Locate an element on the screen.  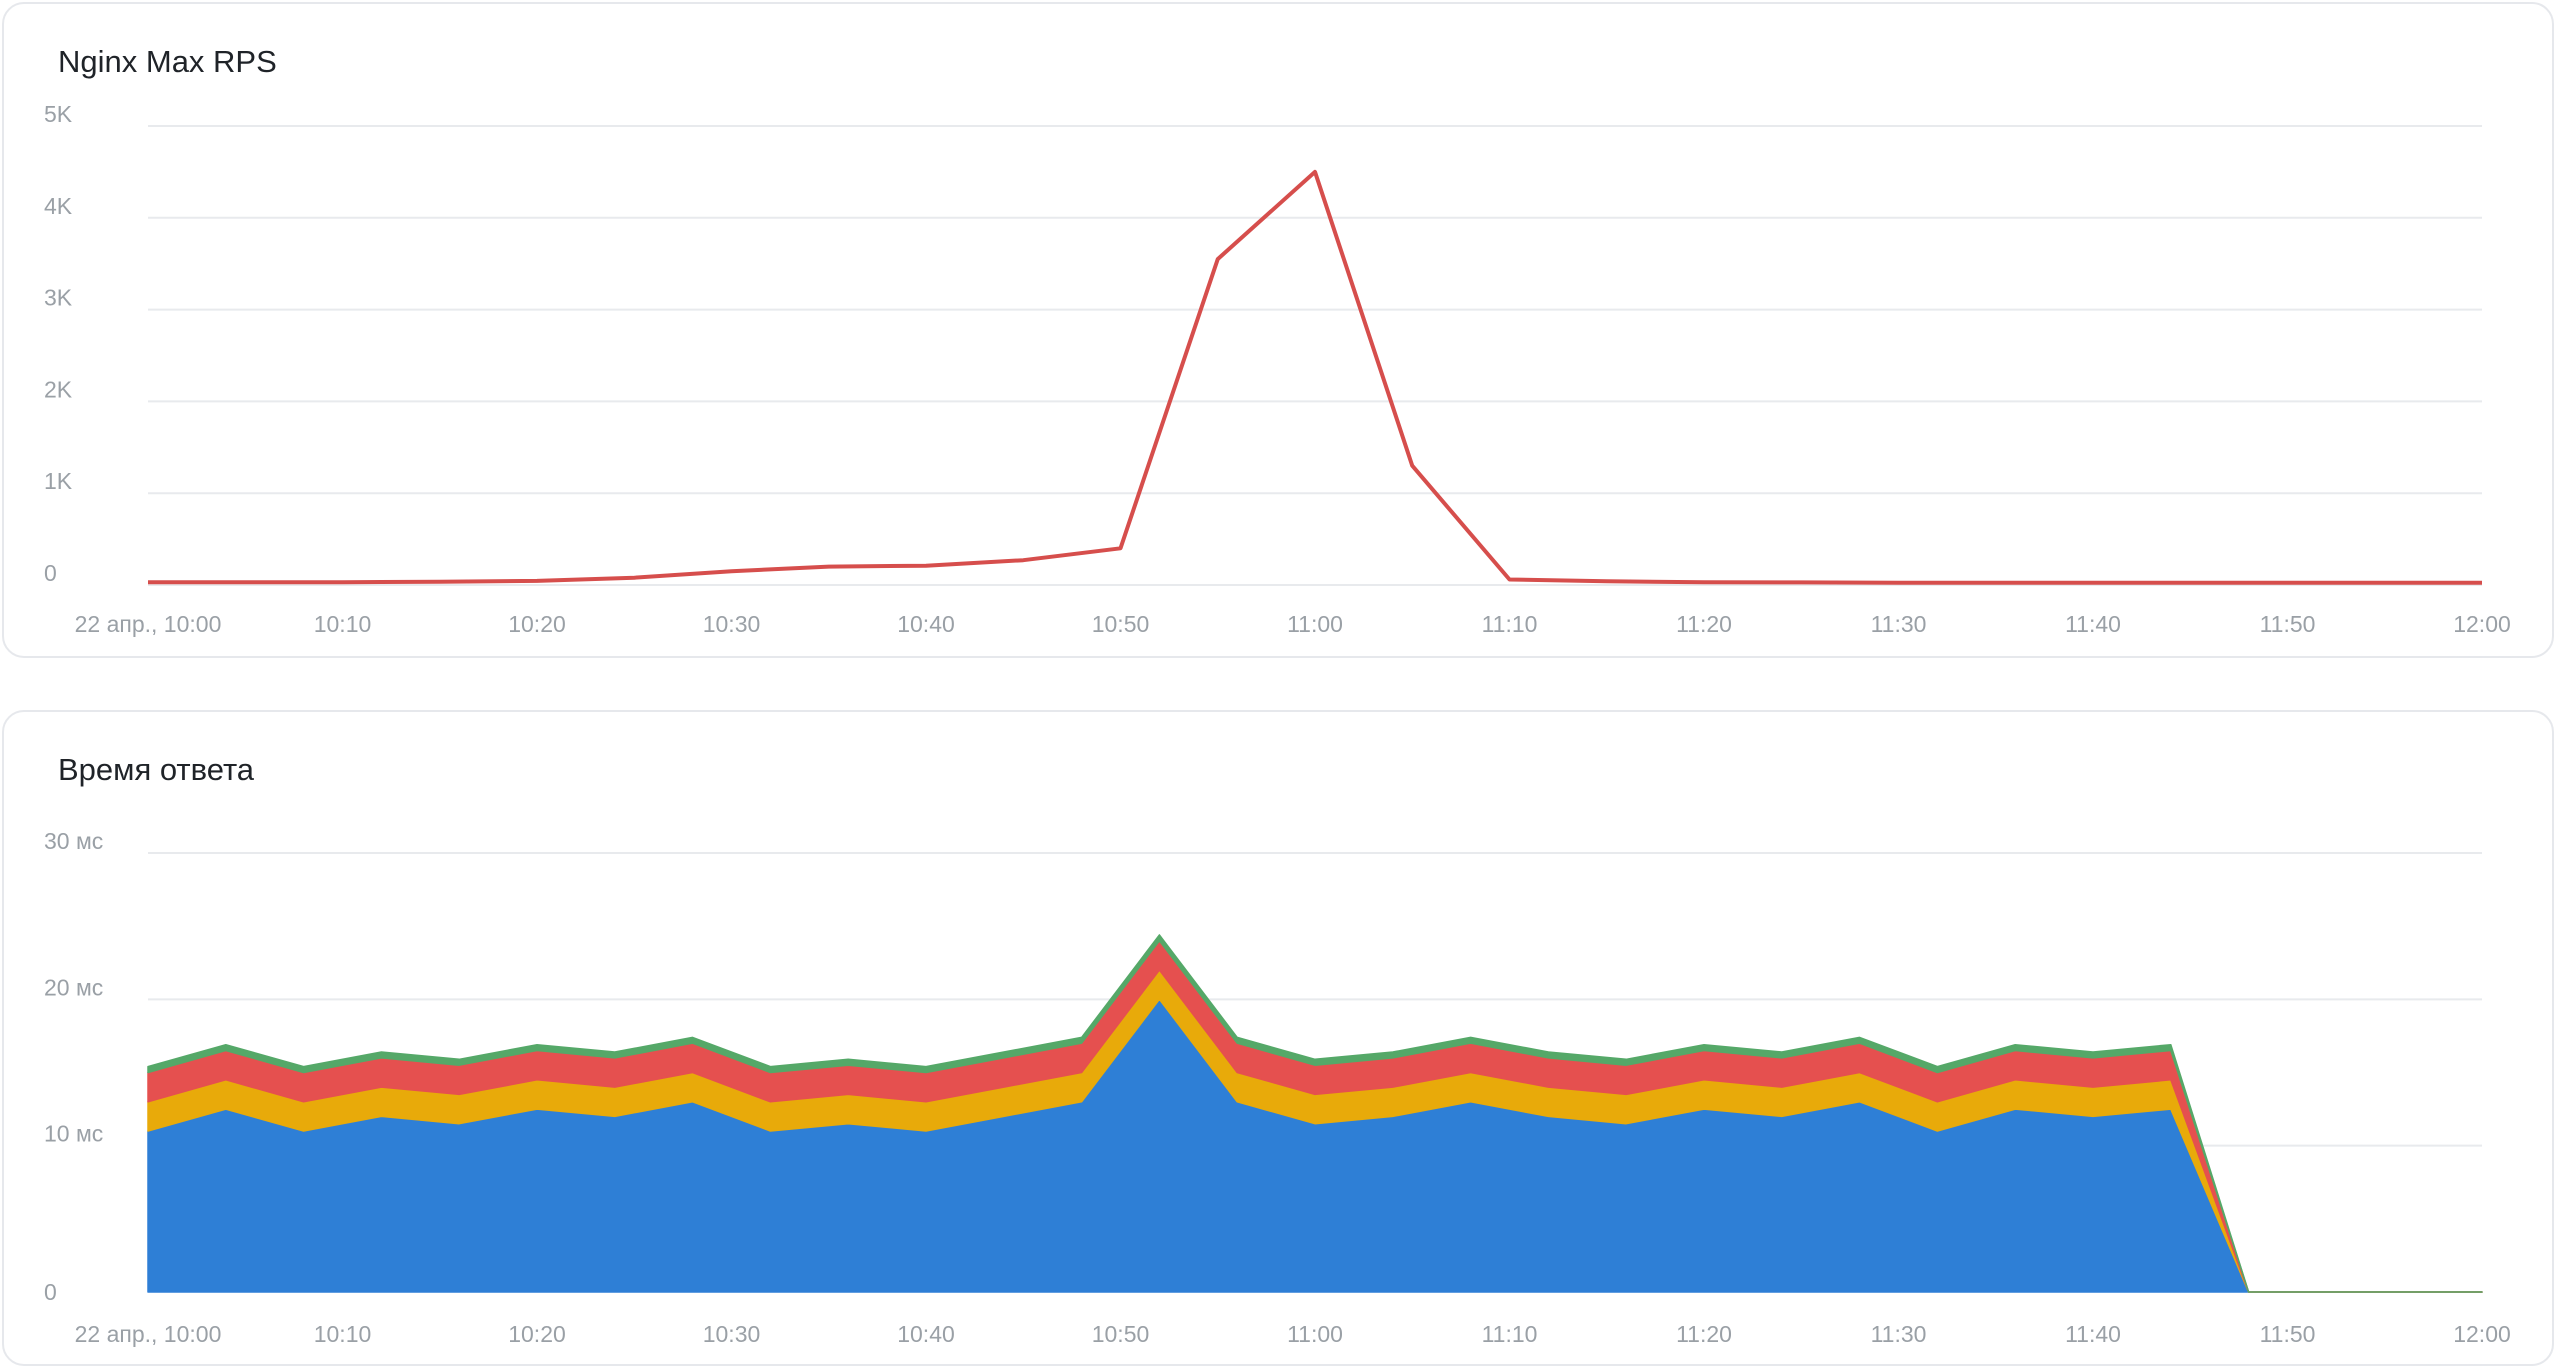
rps-y-tick-label: 1K is located at coordinates (58, 481).